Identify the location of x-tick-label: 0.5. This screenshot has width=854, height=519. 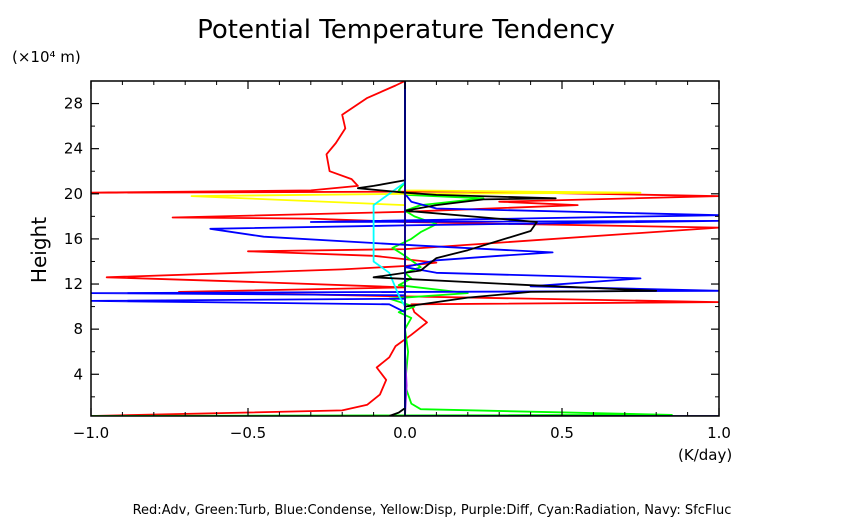
(562, 433).